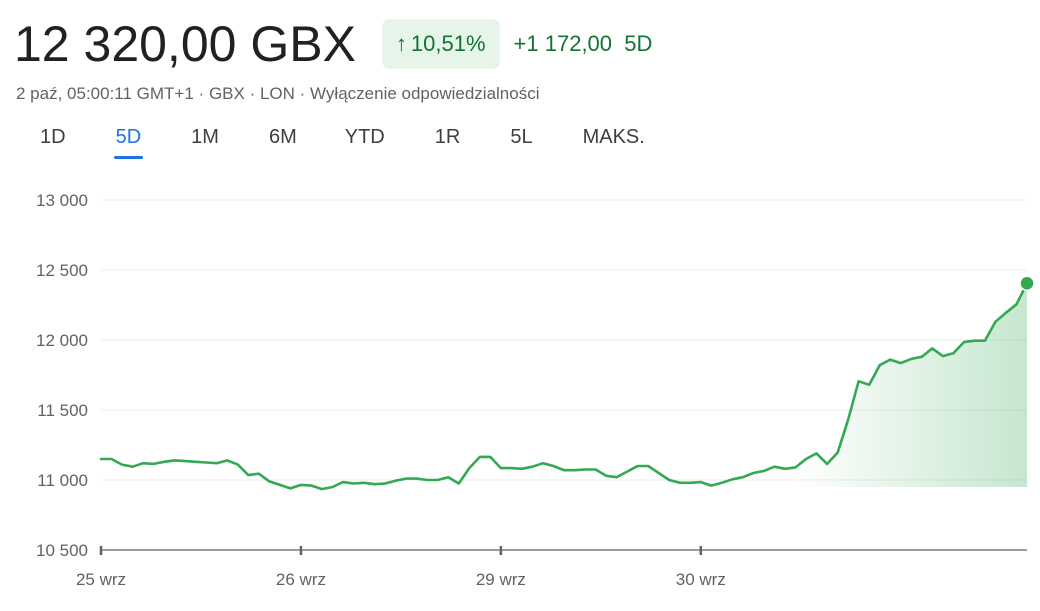 The height and width of the screenshot is (611, 1040). Describe the element at coordinates (105, 93) in the screenshot. I see `quote-timestamp: 2 paź, 05:00:11 GMT+1` at that location.